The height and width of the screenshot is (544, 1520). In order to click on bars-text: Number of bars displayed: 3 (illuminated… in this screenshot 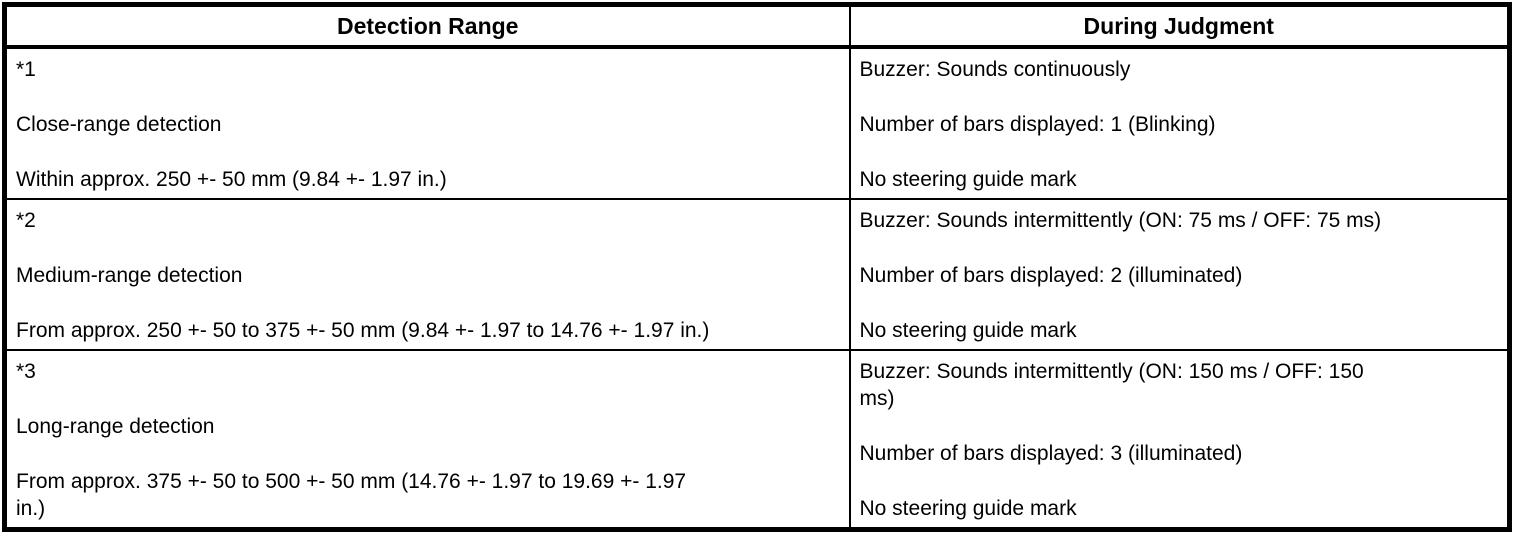, I will do `click(1051, 453)`.